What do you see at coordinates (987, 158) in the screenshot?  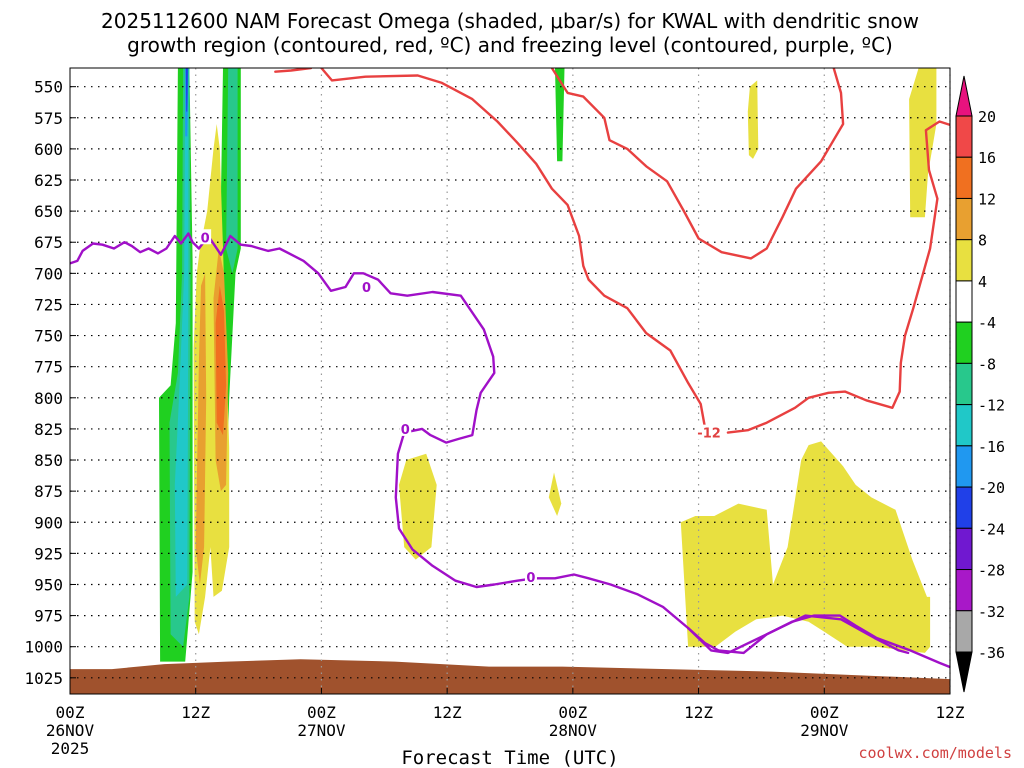 I see `colorbar-label: 16` at bounding box center [987, 158].